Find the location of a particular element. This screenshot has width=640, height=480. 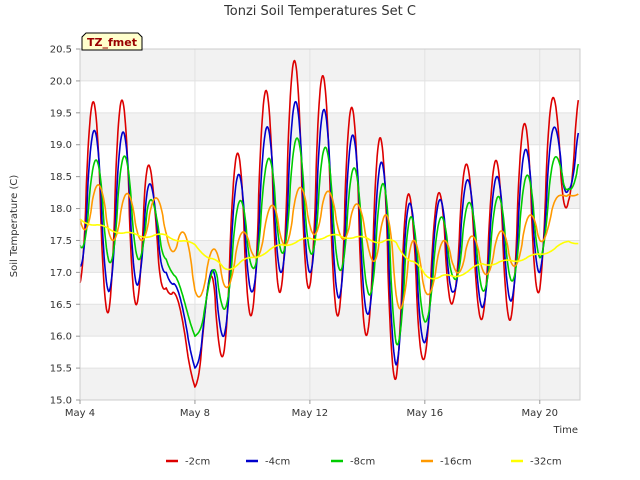

y-tick-label: 20.0 is located at coordinates (61, 81).